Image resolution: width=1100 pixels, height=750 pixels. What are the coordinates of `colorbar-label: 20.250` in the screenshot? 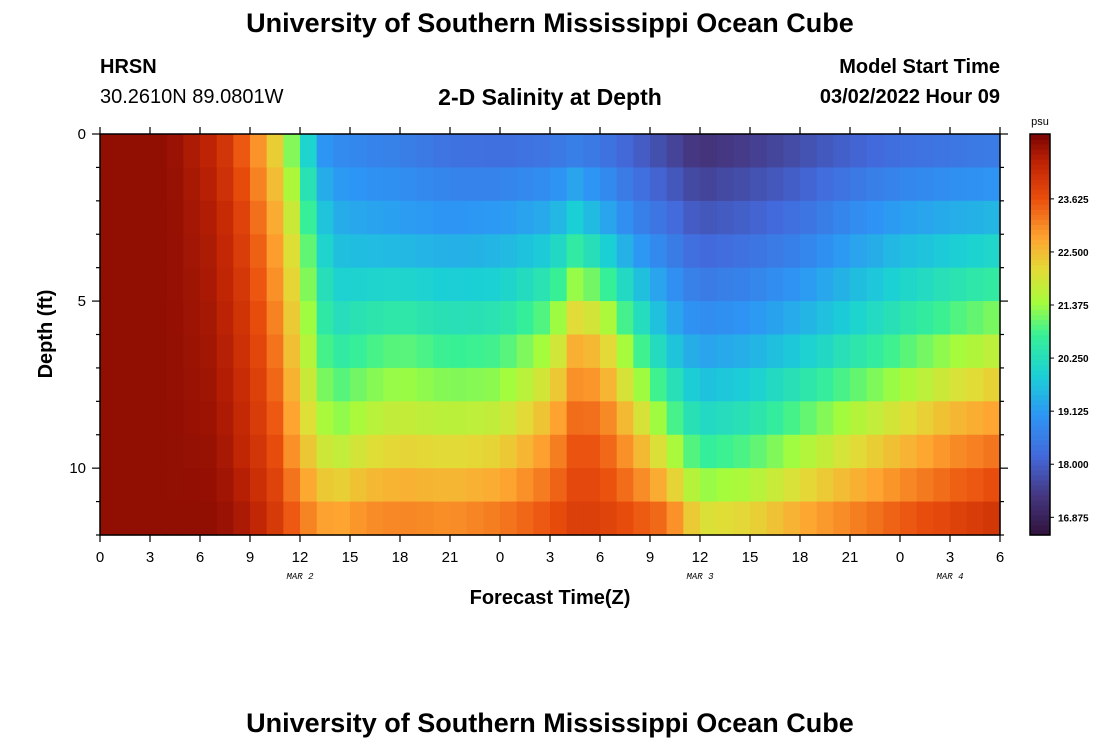 It's located at (1073, 359).